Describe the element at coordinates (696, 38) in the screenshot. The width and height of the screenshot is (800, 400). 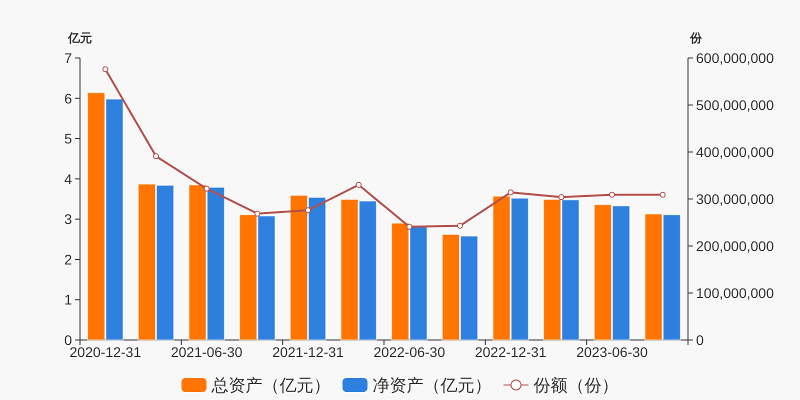
I see `y2-axis-title: 份` at that location.